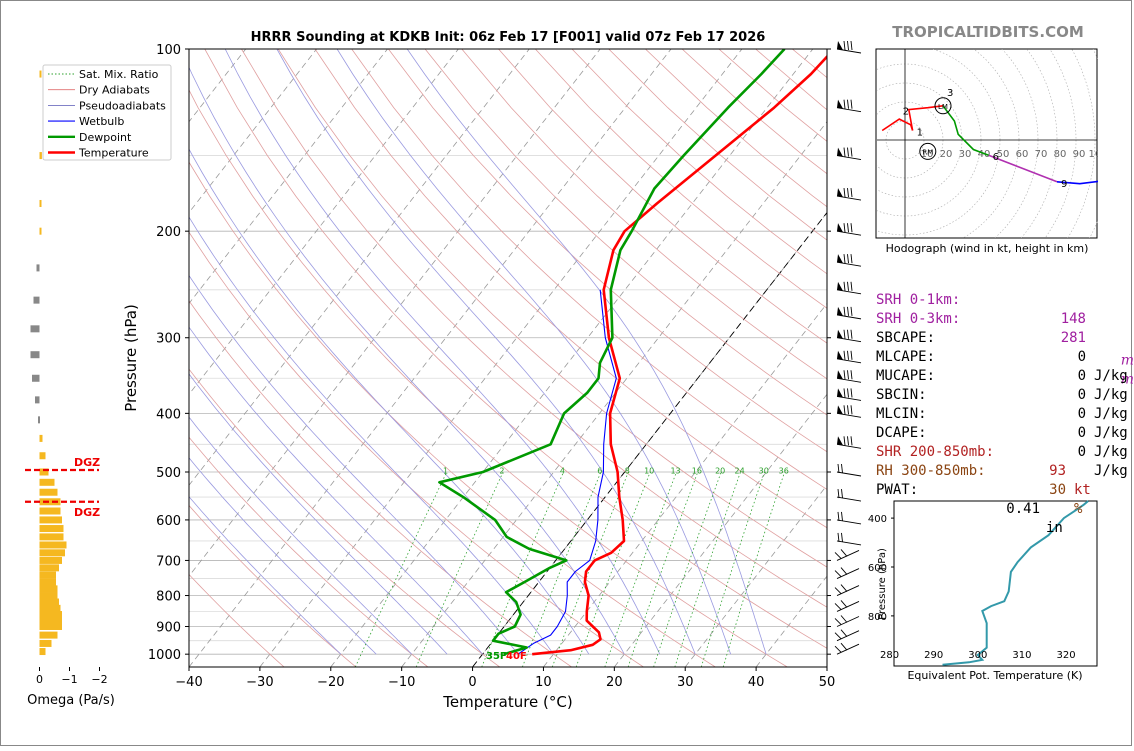 Image resolution: width=1134 pixels, height=751 pixels. I want to click on stat-value: 148, so click(1073, 319).